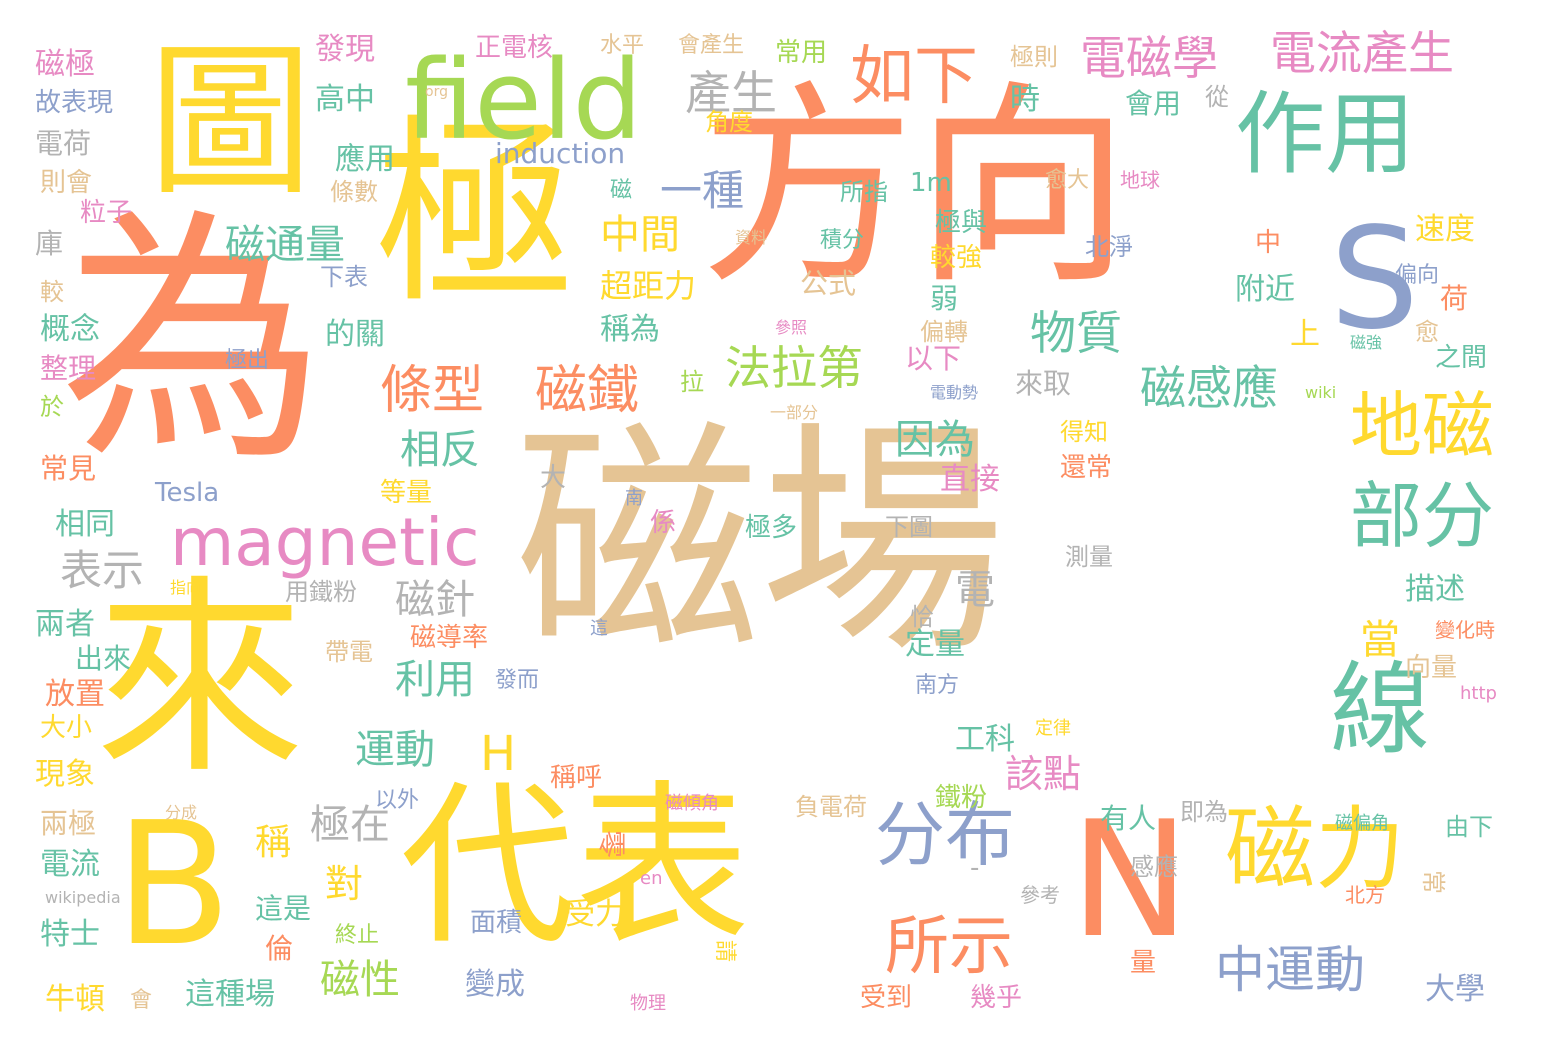 This screenshot has height=1052, width=1548. Describe the element at coordinates (864, 192) in the screenshot. I see `word-88: 所指` at that location.